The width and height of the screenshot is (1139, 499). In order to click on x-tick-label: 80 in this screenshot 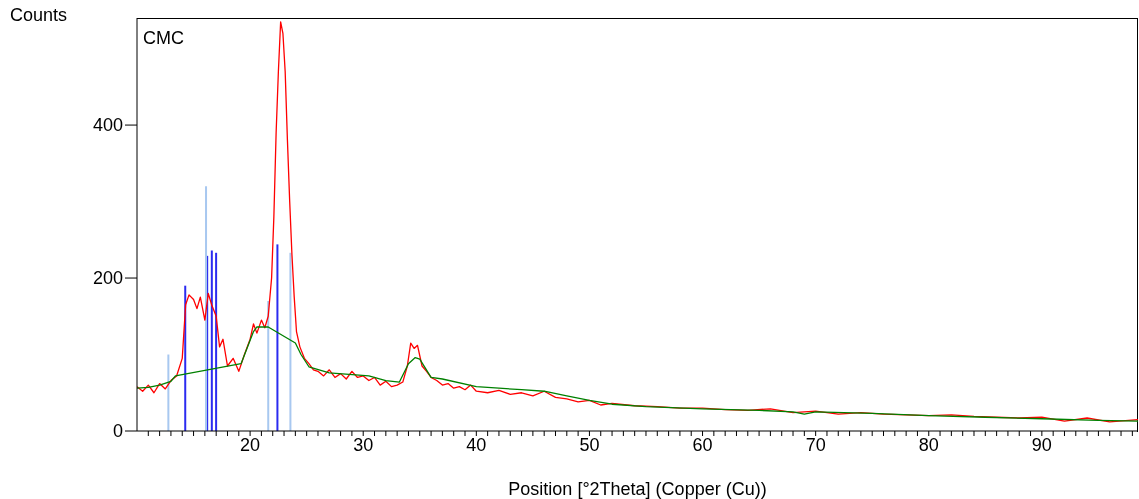, I will do `click(928, 444)`.